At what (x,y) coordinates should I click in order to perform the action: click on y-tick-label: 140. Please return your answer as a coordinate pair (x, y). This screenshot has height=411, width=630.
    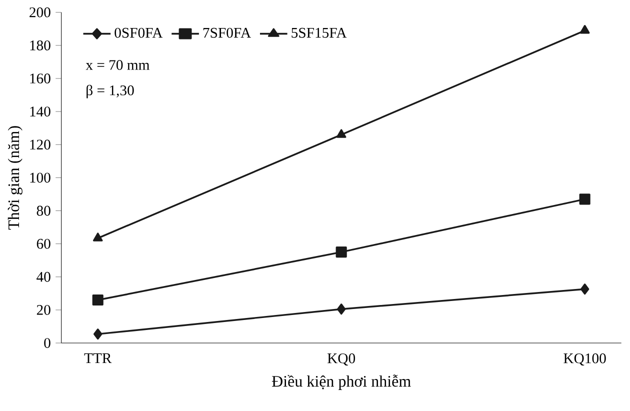
    Looking at the image, I should click on (40, 111).